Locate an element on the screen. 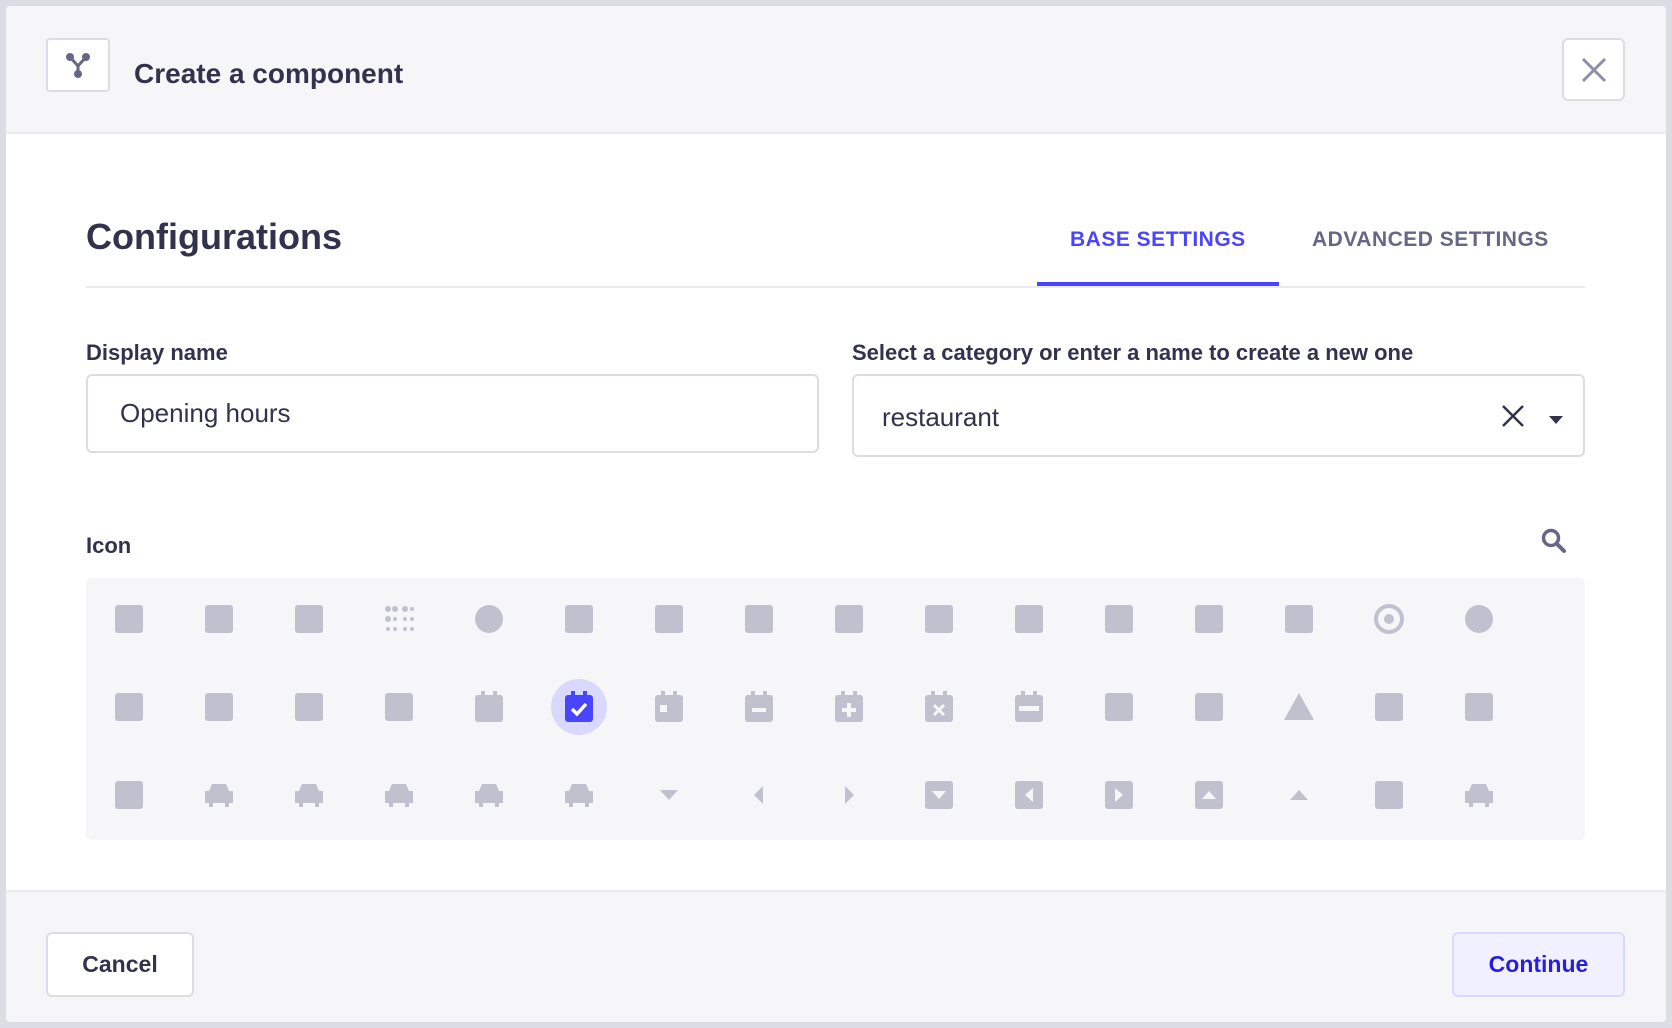 This screenshot has height=1028, width=1672. bus-icon is located at coordinates (129, 707).